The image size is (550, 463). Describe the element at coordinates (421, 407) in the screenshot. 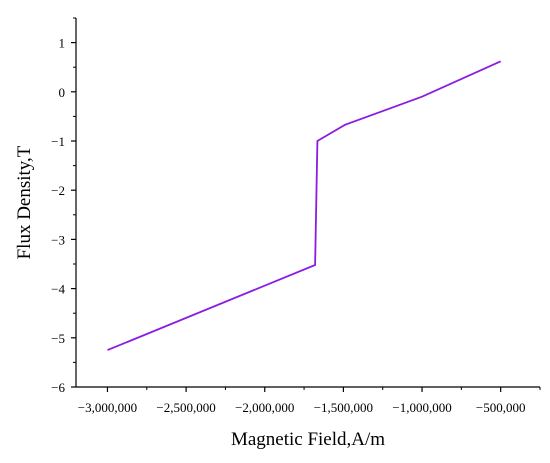

I see `x-tick-label: −1,000,000` at that location.